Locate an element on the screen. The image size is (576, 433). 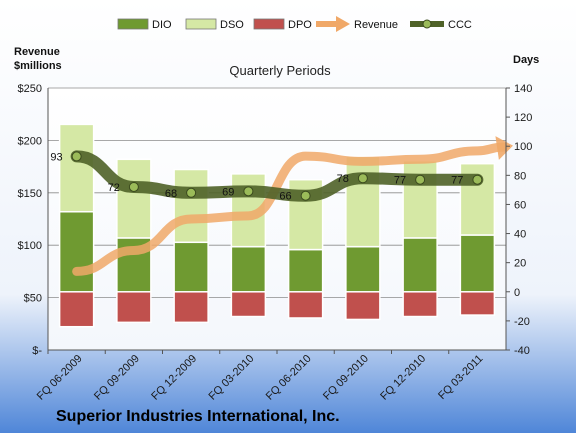
revenue-arrowhead is located at coordinates (504, 148).